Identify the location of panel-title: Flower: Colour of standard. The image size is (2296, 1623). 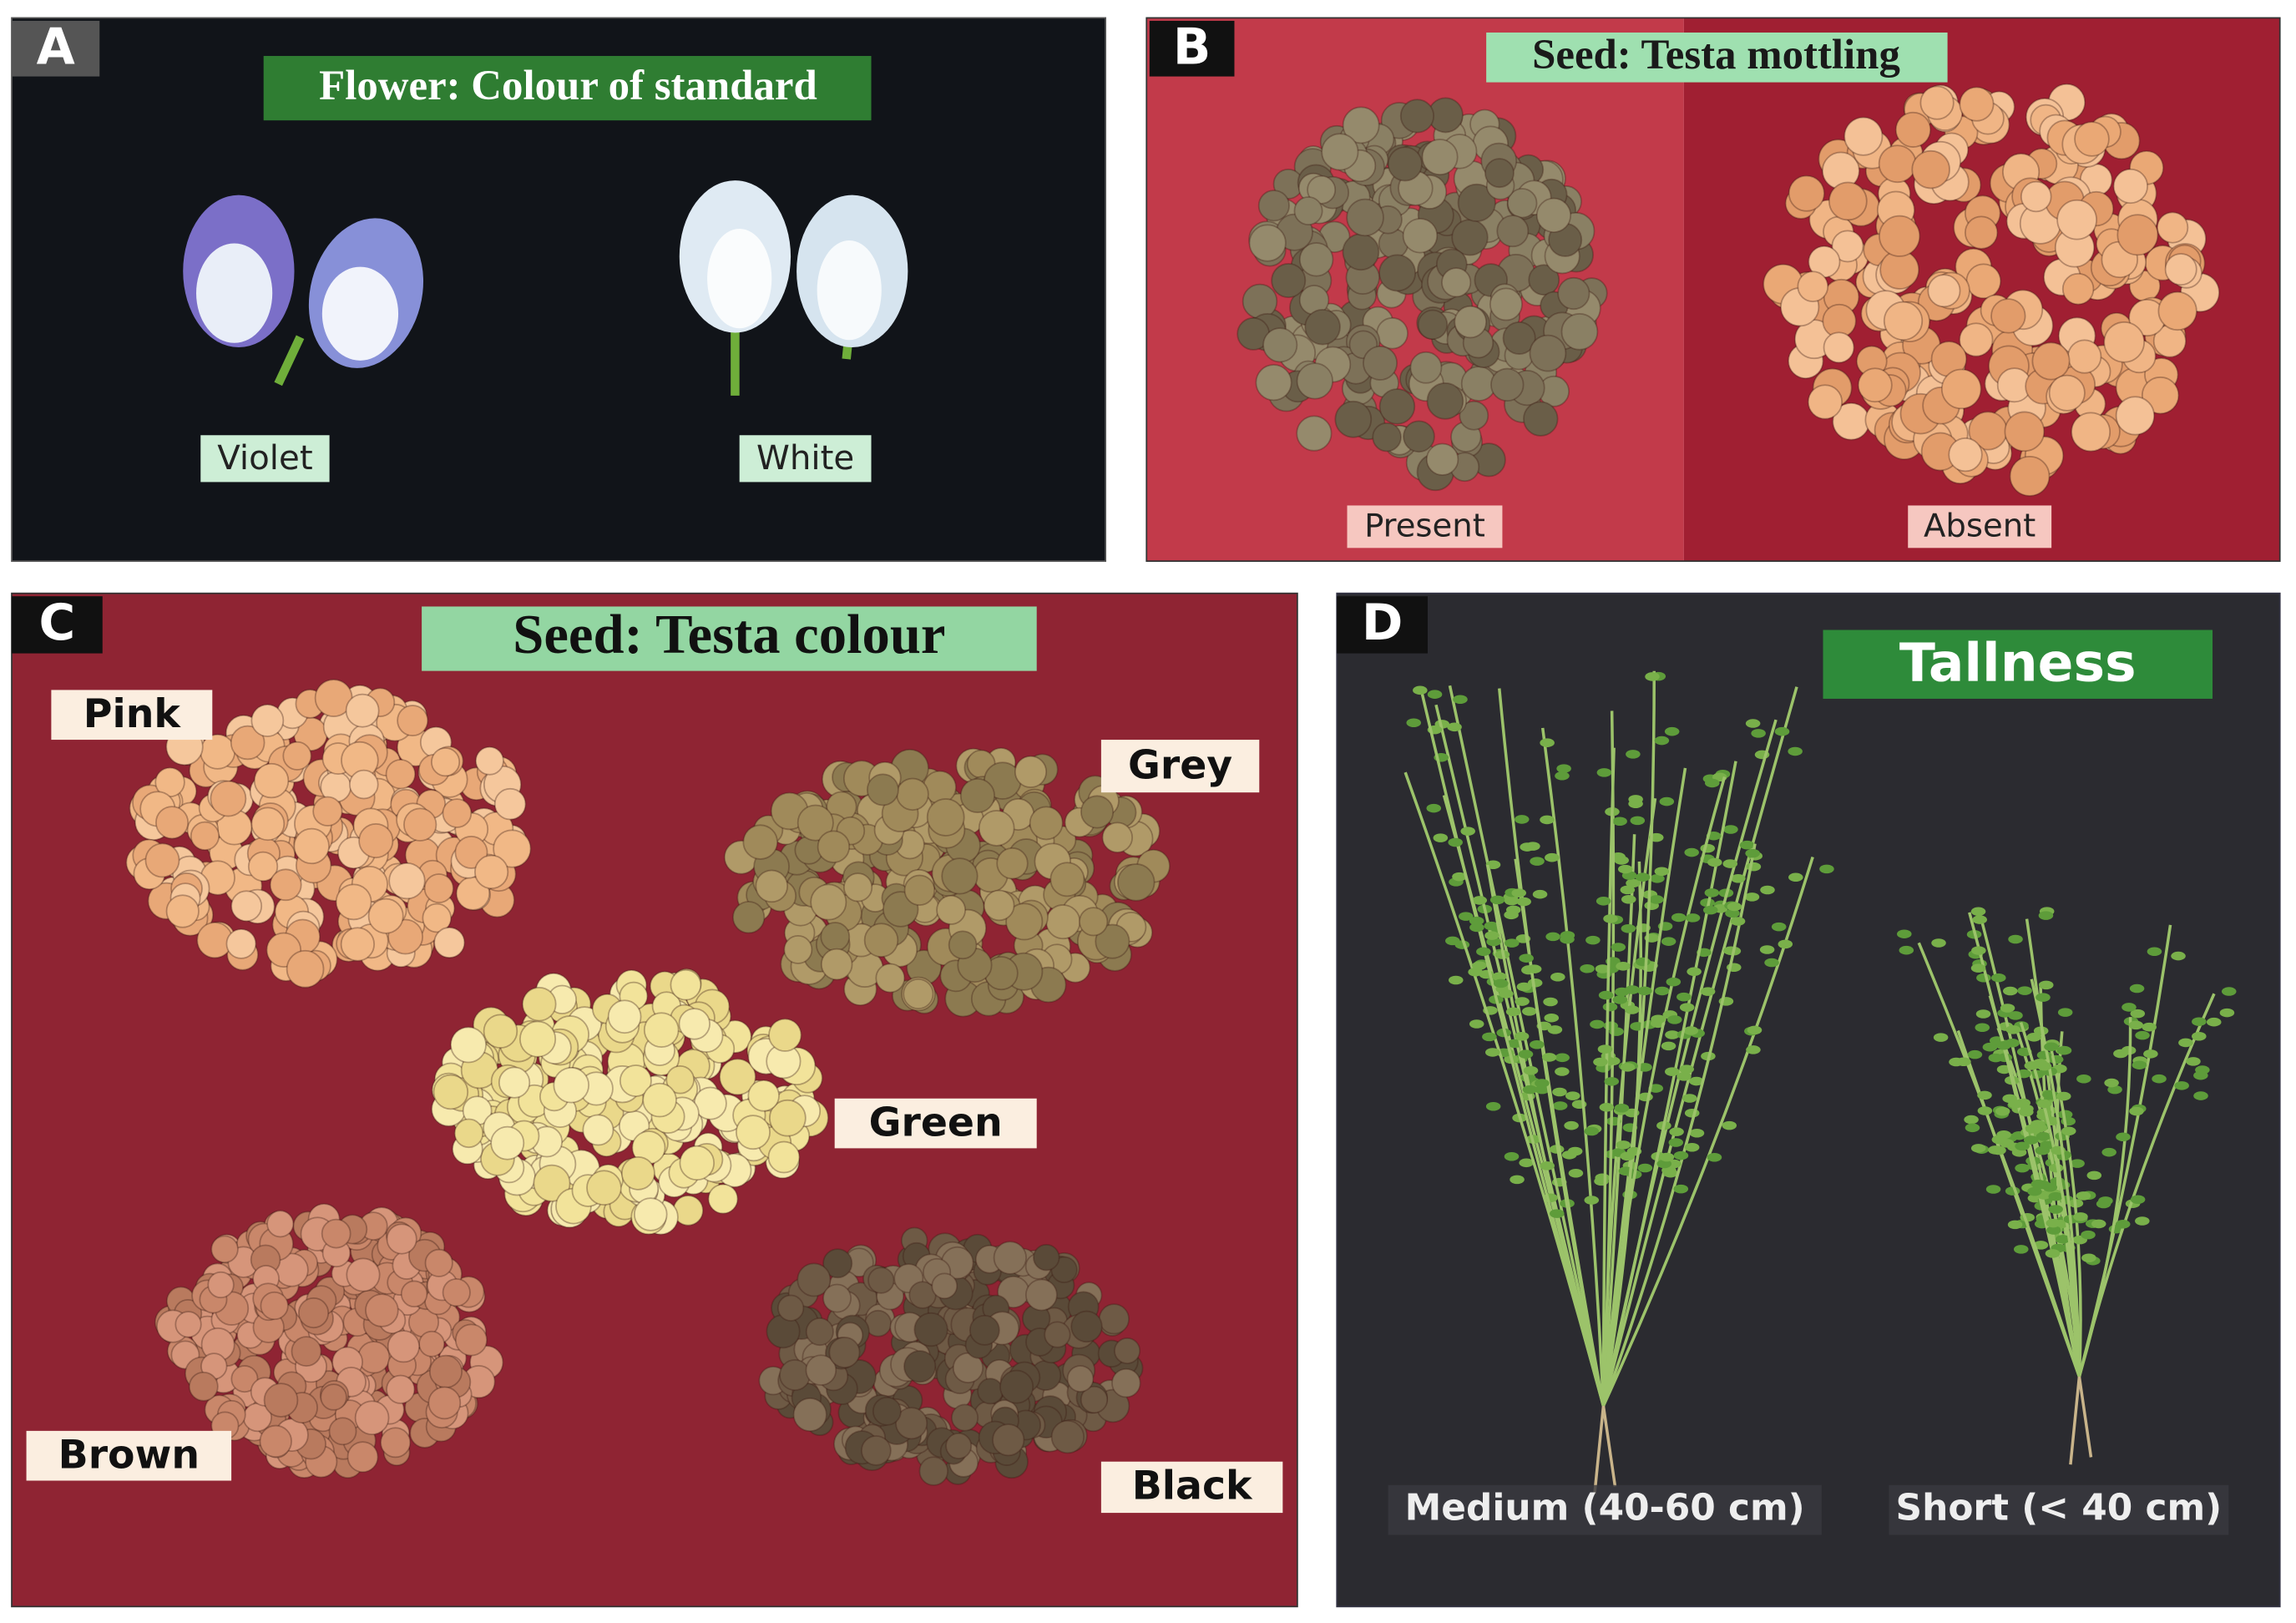
(568, 86).